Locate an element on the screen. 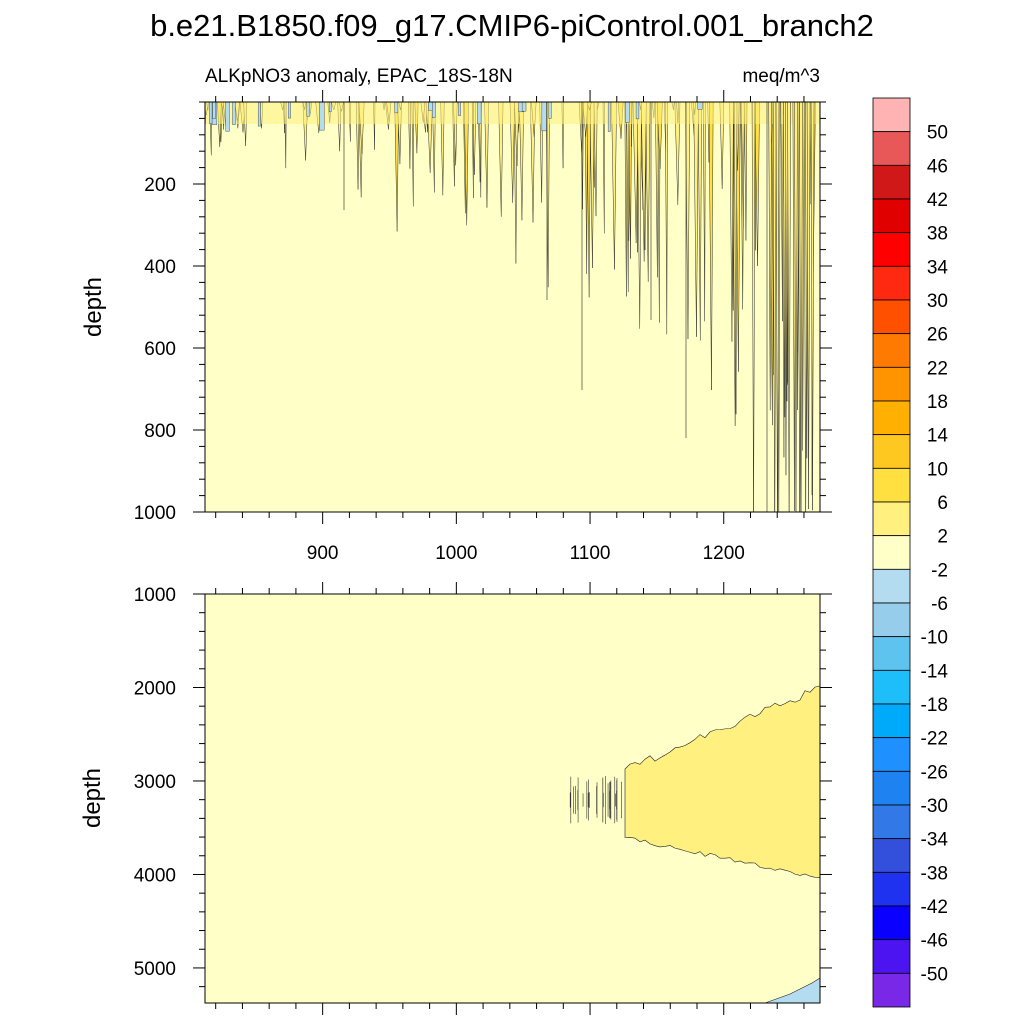 Image resolution: width=1024 pixels, height=1024 pixels. colorbar-label: 22 is located at coordinates (937, 368).